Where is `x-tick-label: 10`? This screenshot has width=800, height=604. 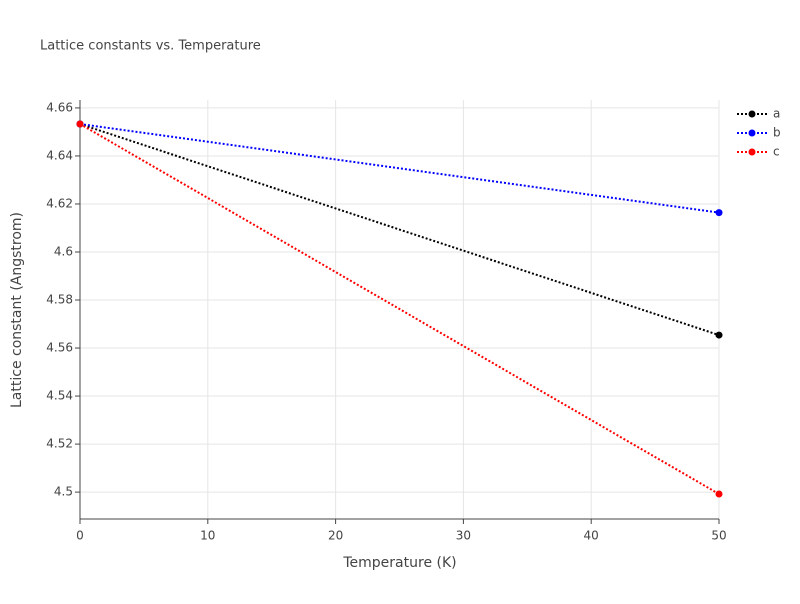 x-tick-label: 10 is located at coordinates (207, 536).